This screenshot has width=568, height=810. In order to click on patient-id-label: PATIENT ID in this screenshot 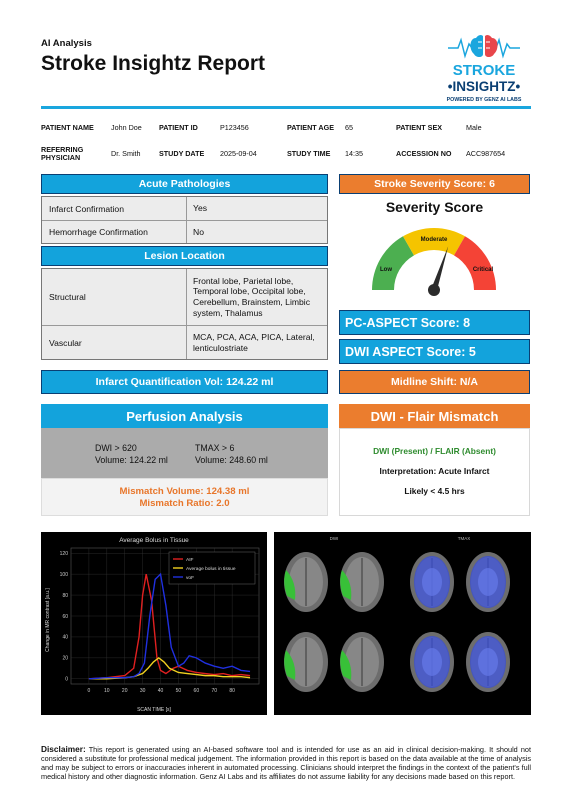, I will do `click(178, 127)`.